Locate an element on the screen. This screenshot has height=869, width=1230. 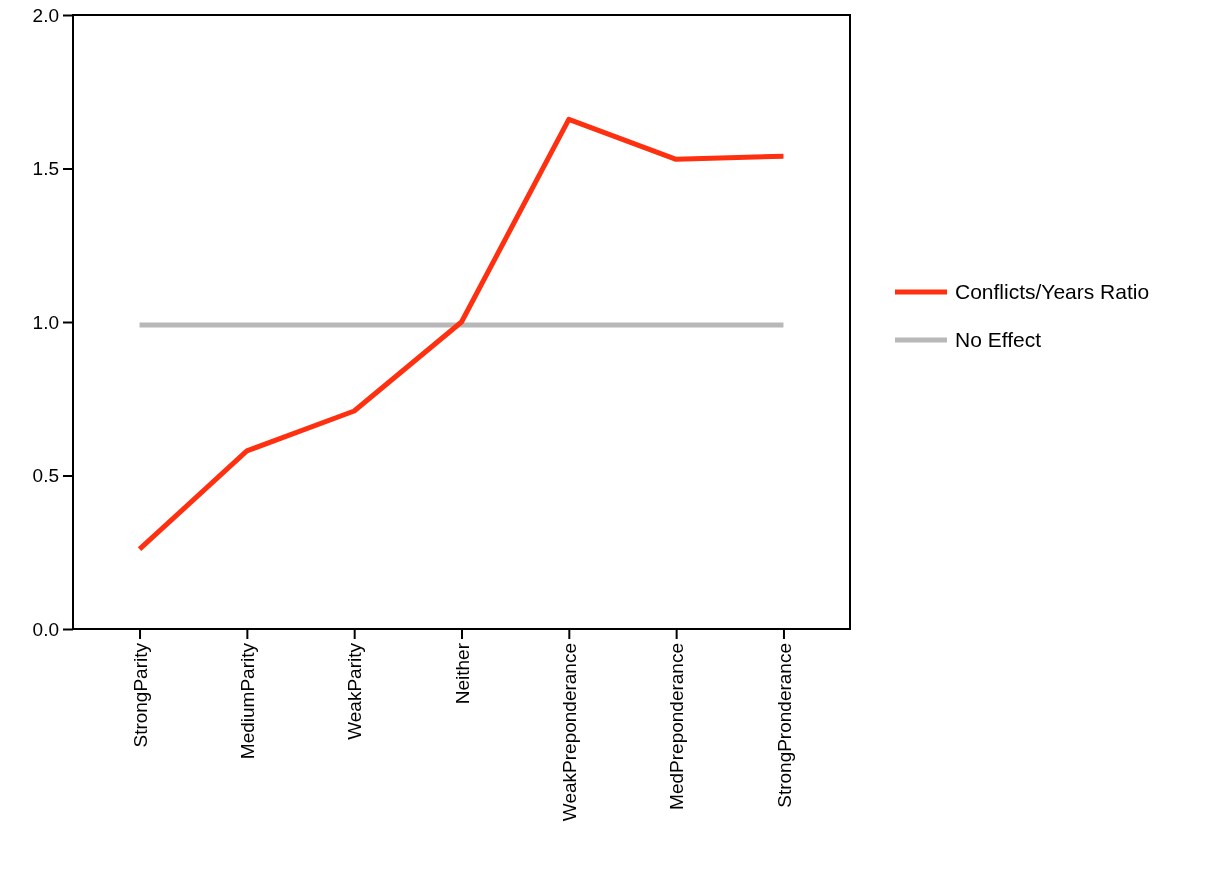
x-tick-label: MediumParity is located at coordinates (248, 701).